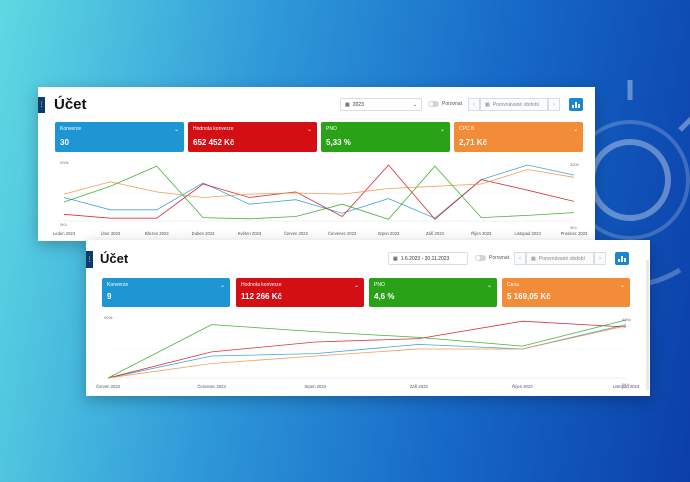 This screenshot has width=690, height=482. What do you see at coordinates (166, 292) in the screenshot?
I see `kpi-card-conversions: Konverze 9 ⌄` at bounding box center [166, 292].